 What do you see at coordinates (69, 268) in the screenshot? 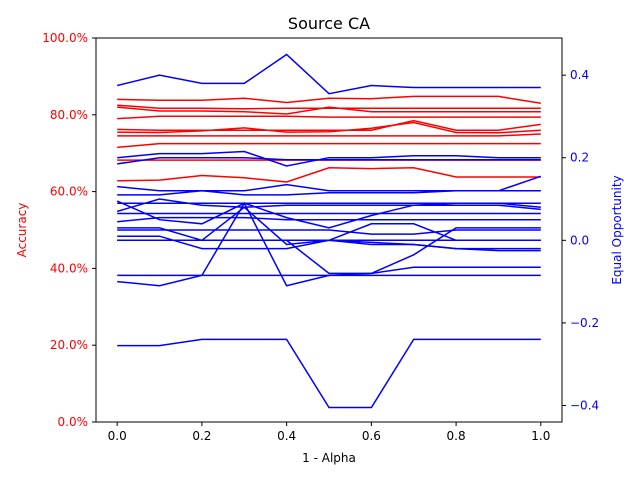
I see `y-left-tick-label: 40.0%` at bounding box center [69, 268].